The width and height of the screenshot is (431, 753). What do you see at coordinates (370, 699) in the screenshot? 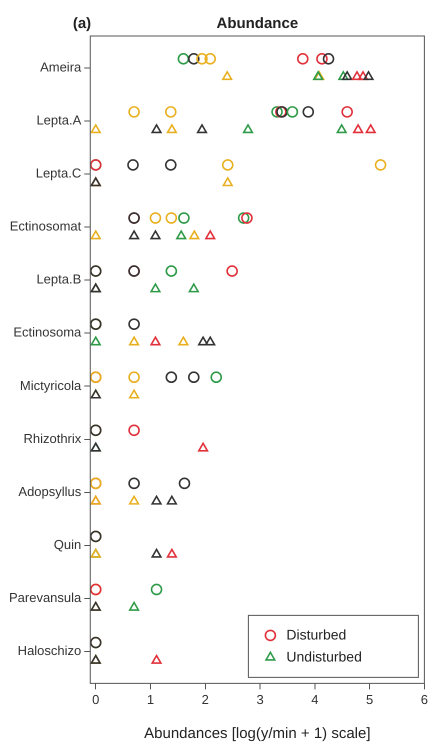
I see `x-tick-label: 5` at bounding box center [370, 699].